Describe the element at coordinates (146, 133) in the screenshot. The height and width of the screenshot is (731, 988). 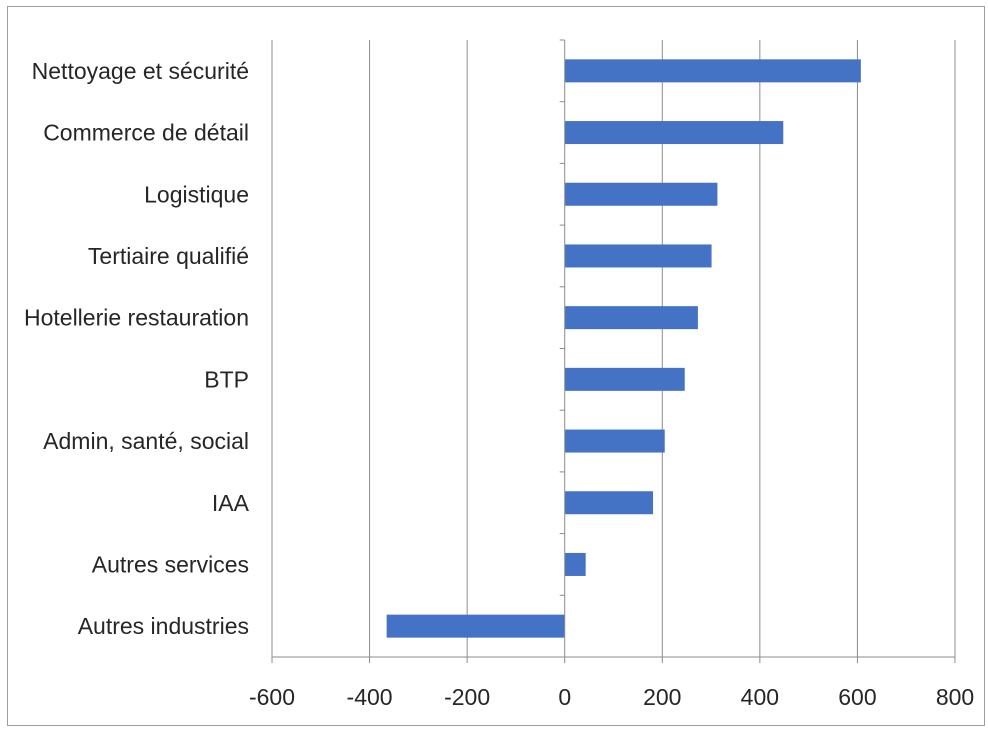
I see `category-label: Commerce de détail` at that location.